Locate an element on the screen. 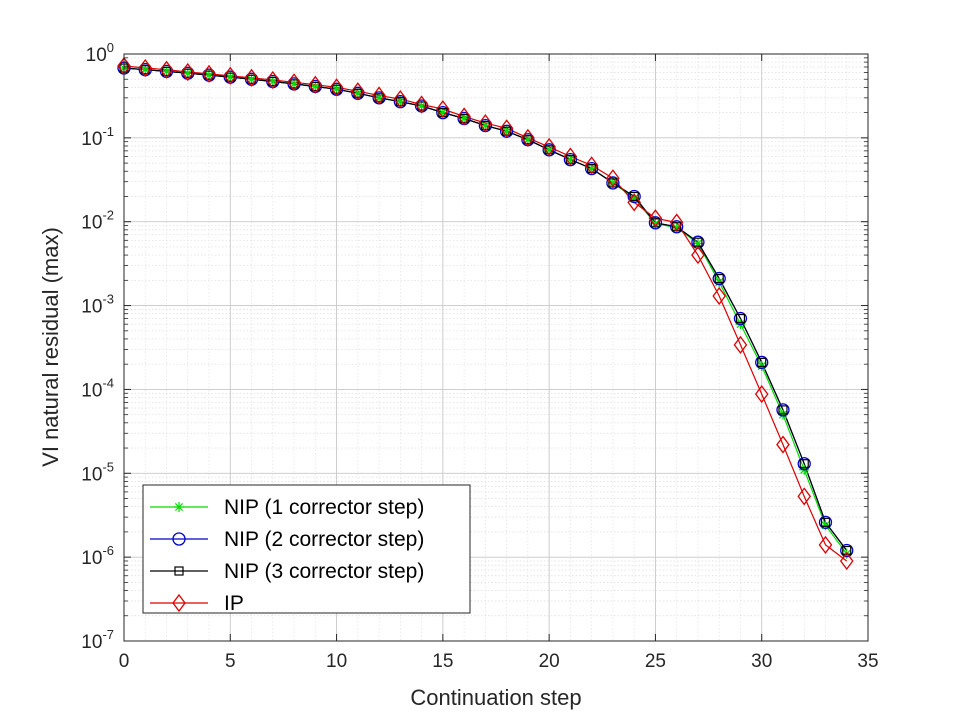  x-tick-label: 5 is located at coordinates (230, 661).